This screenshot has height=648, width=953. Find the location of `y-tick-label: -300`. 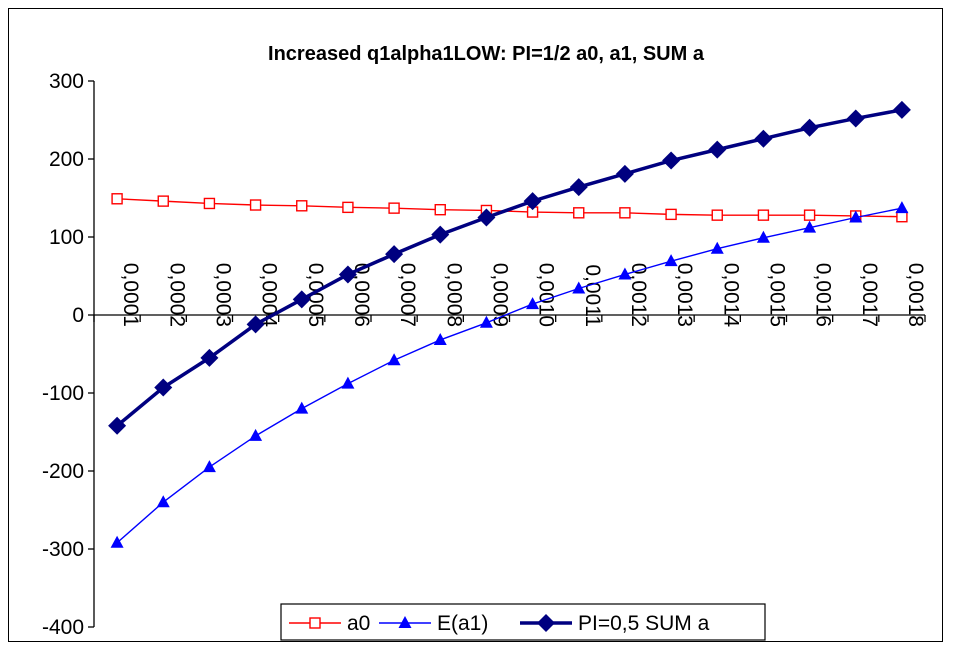

y-tick-label: -300 is located at coordinates (63, 549).